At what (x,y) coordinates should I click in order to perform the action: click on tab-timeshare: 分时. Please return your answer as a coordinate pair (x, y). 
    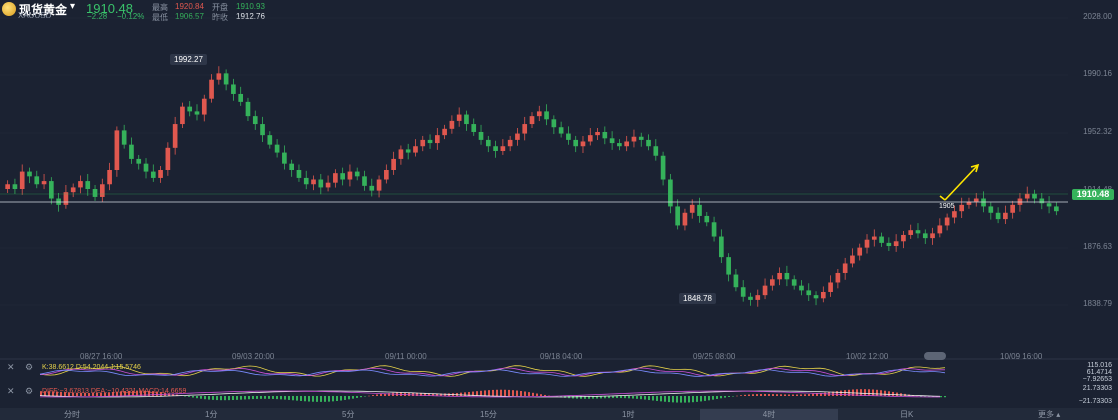
    Looking at the image, I should click on (72, 414).